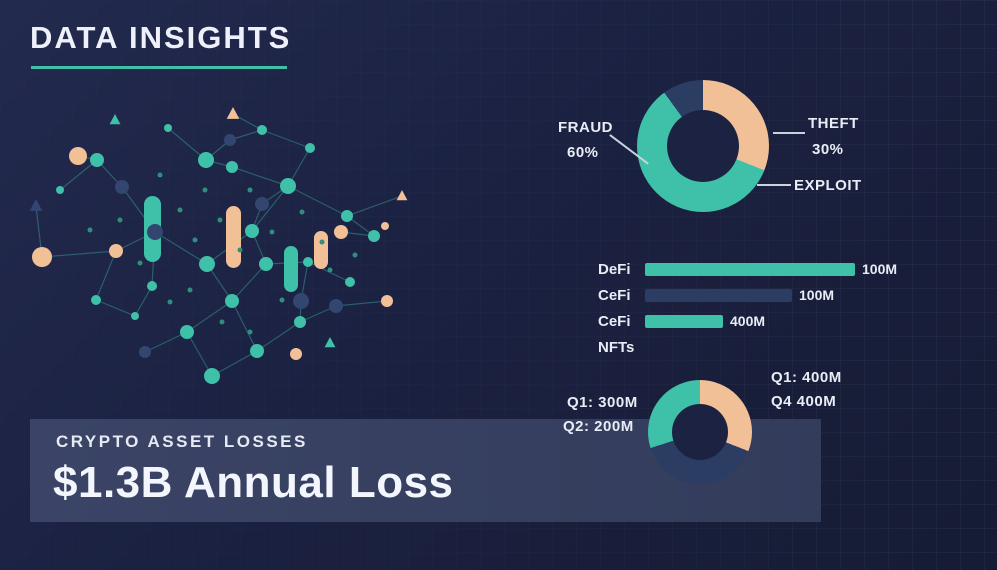 The height and width of the screenshot is (570, 997). Describe the element at coordinates (789, 133) in the screenshot. I see `theft-leader-line` at that location.